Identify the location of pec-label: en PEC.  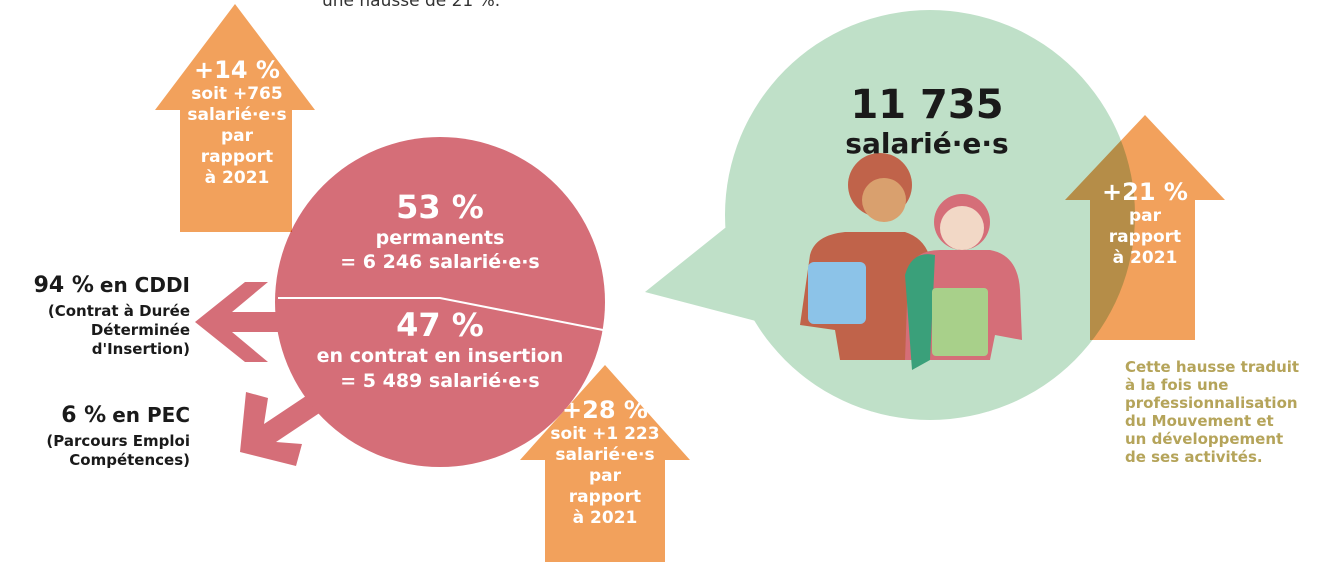
(151, 415).